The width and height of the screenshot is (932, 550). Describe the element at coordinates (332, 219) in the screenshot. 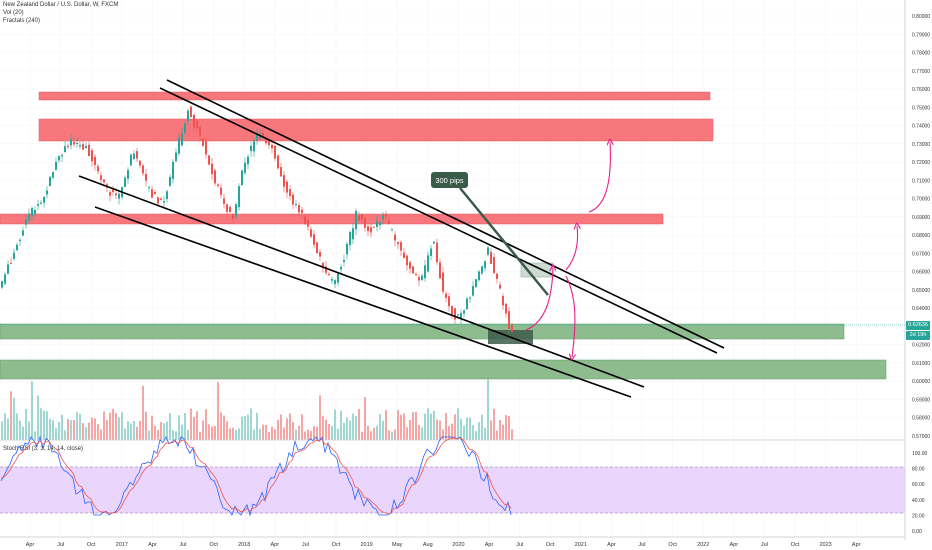

I see `resistance-zone-middle` at that location.